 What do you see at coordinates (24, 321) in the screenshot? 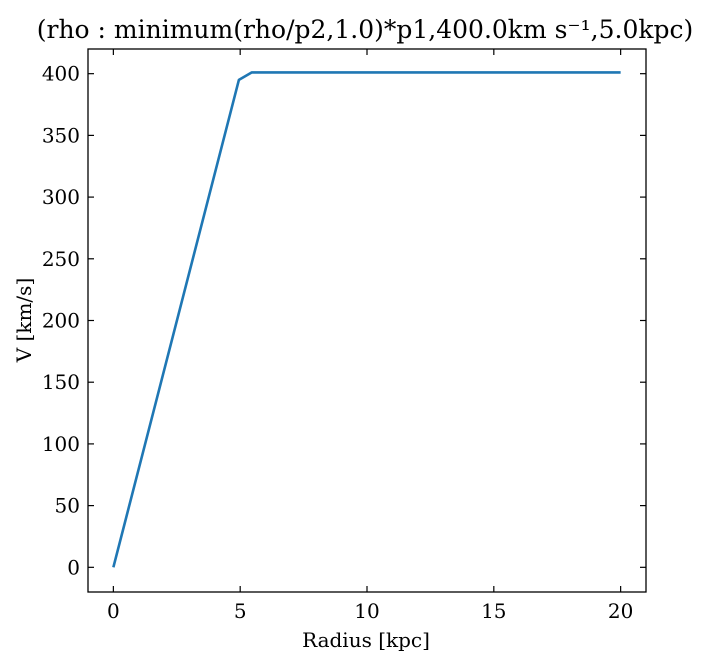
I see `y-axis-label: V [km/s]` at bounding box center [24, 321].